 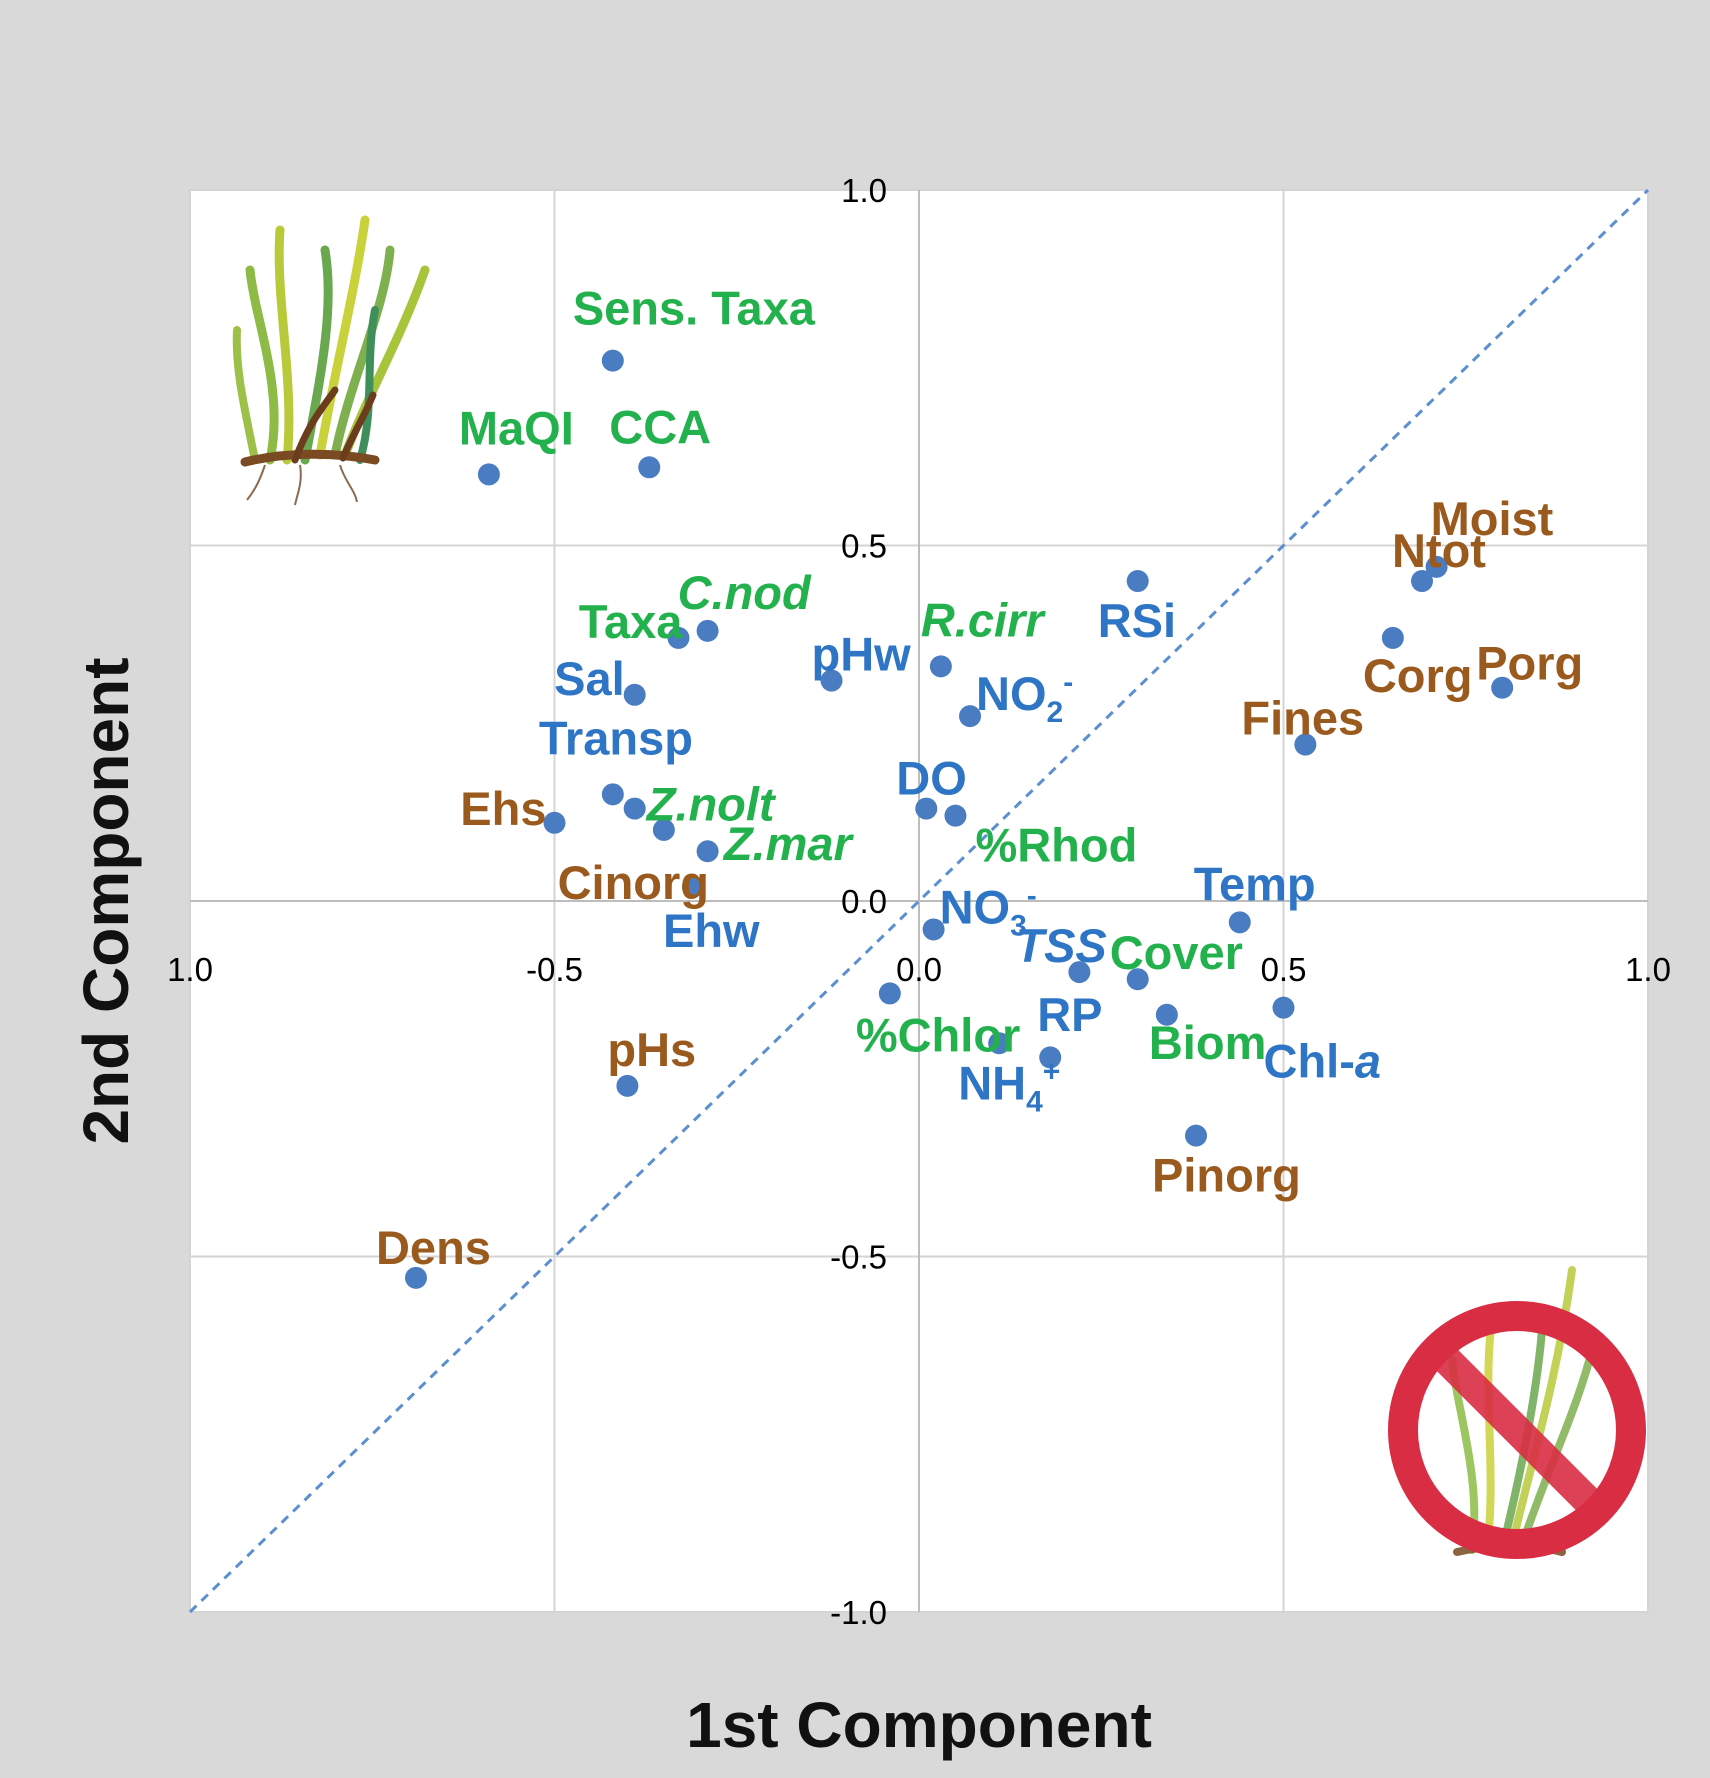 I want to click on point-do, so click(x=926, y=808).